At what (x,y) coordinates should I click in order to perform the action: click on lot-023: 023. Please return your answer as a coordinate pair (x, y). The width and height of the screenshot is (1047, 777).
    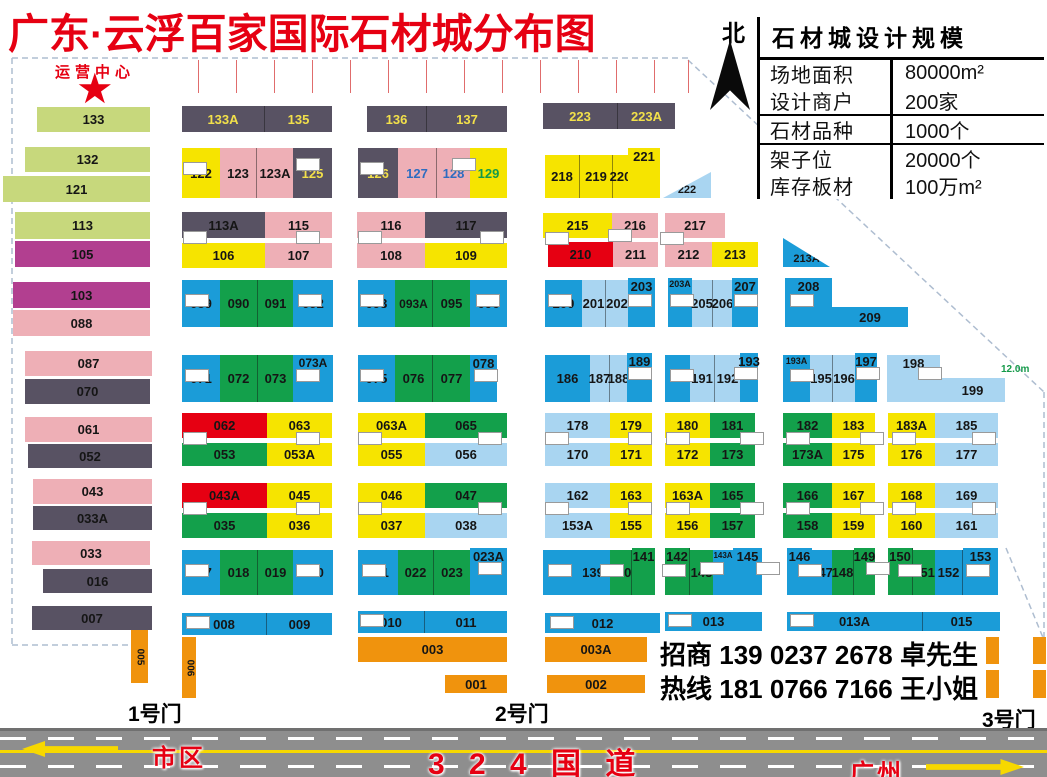
    Looking at the image, I should click on (452, 572).